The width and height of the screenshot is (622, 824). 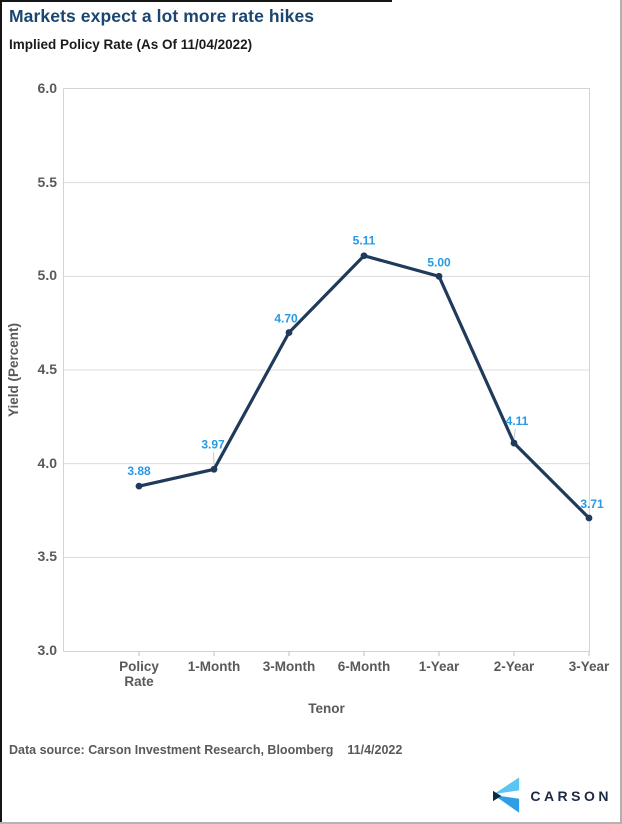 I want to click on x-tick-label: 1-Month, so click(x=214, y=666).